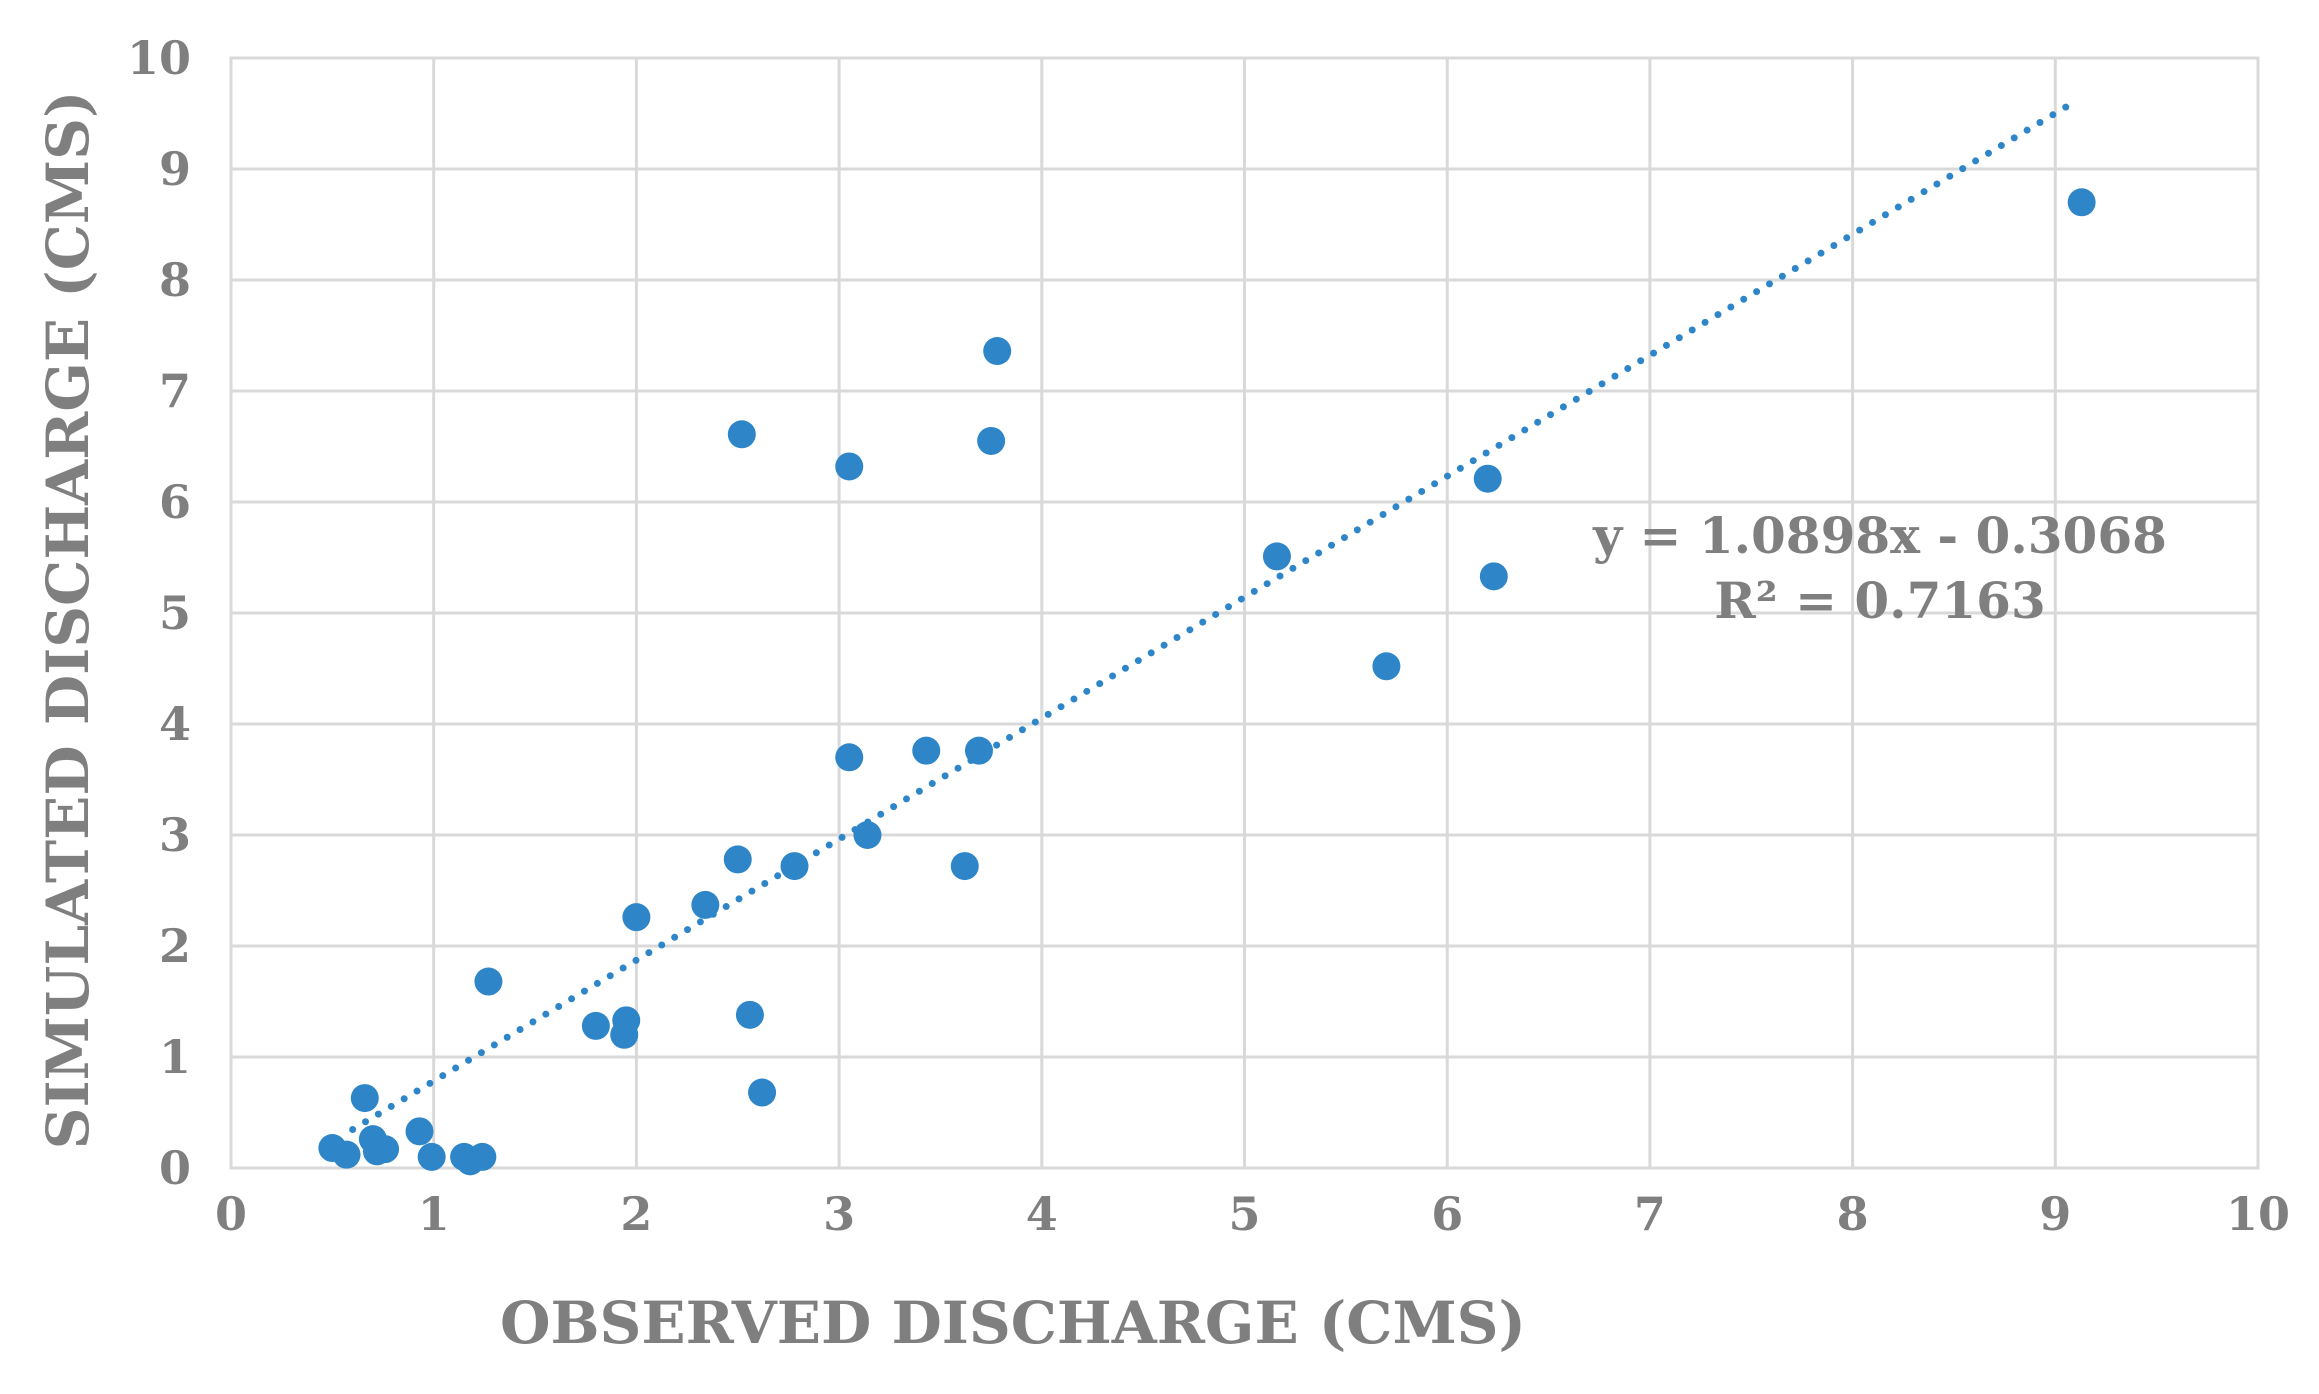 This screenshot has height=1394, width=2319. What do you see at coordinates (839, 1214) in the screenshot?
I see `x-tick-label: 3` at bounding box center [839, 1214].